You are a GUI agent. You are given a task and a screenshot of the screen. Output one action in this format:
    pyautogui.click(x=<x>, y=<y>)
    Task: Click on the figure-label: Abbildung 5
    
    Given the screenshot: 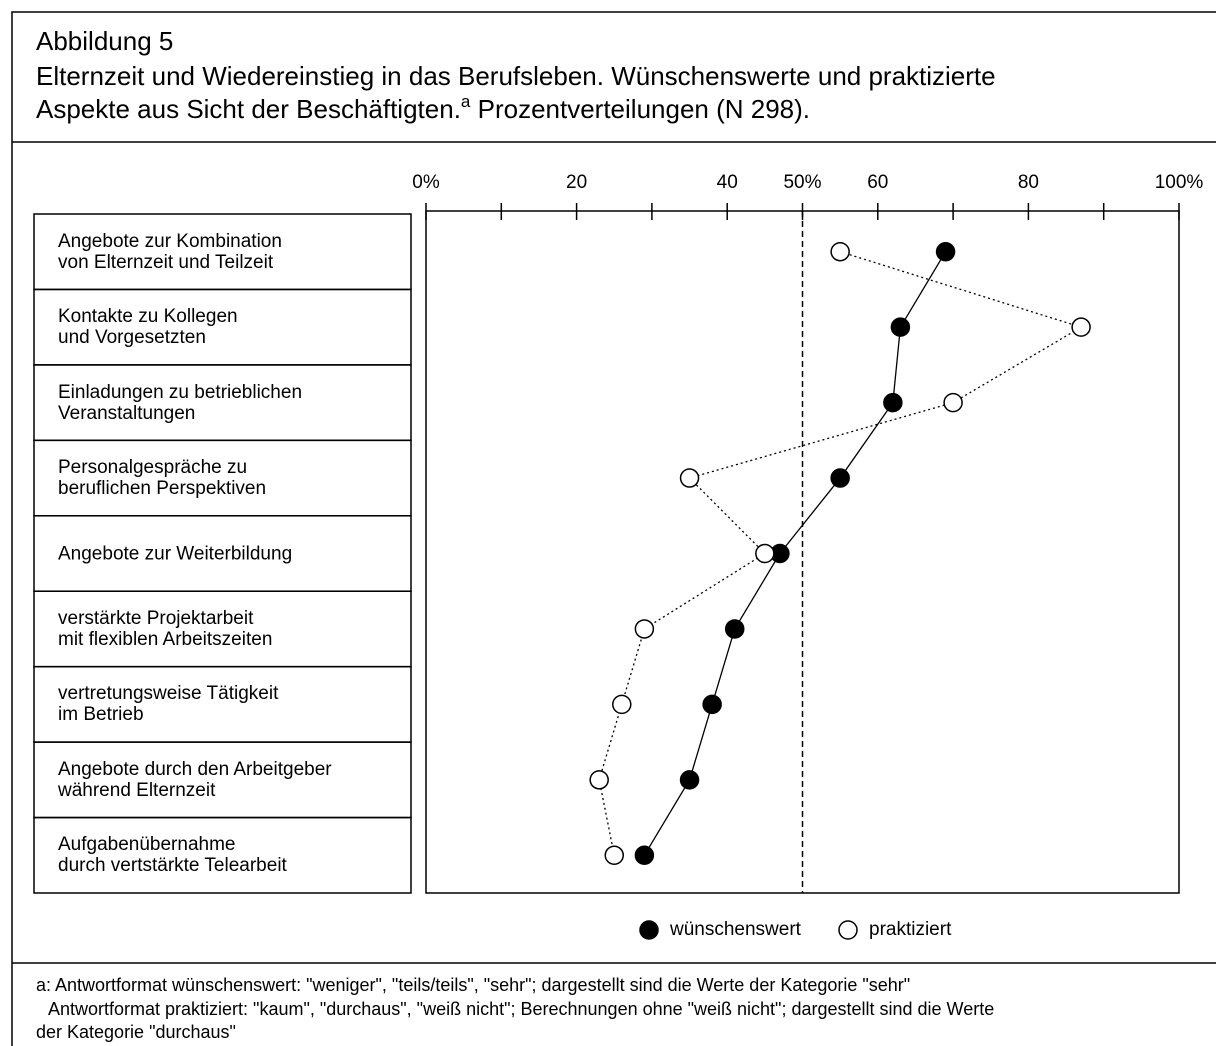 What is the action you would take?
    pyautogui.click(x=105, y=41)
    